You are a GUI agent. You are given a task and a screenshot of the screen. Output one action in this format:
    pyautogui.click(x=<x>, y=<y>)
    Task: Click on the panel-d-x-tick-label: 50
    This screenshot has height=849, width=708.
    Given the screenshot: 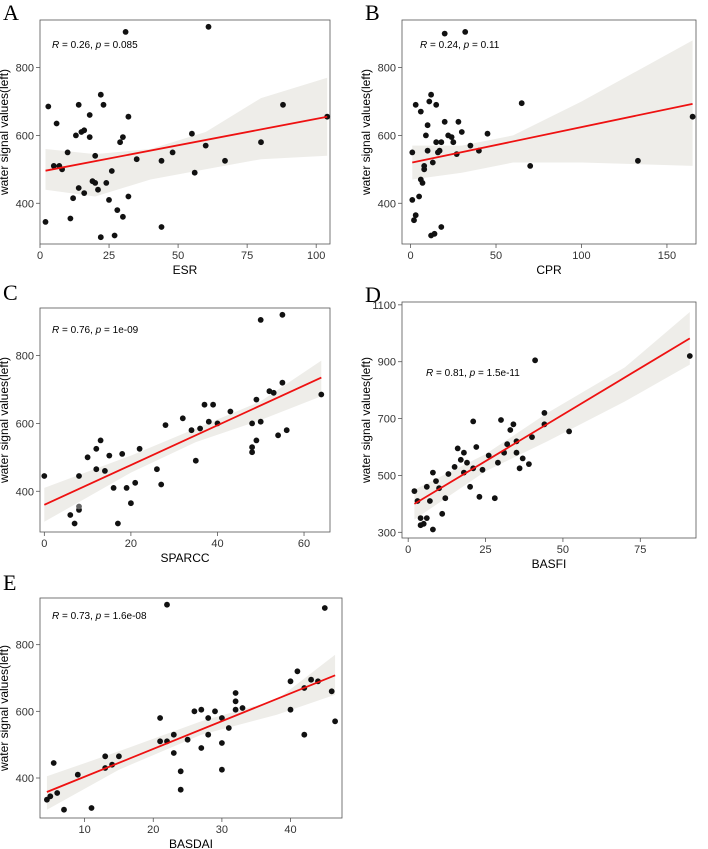 What is the action you would take?
    pyautogui.click(x=563, y=550)
    